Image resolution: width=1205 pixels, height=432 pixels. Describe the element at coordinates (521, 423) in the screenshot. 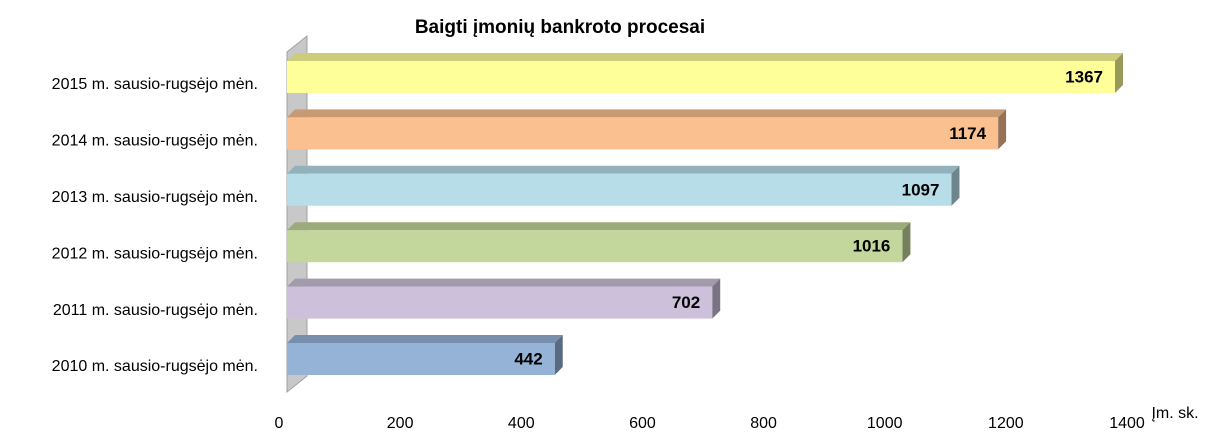

I see `x-tick-label: 400` at that location.